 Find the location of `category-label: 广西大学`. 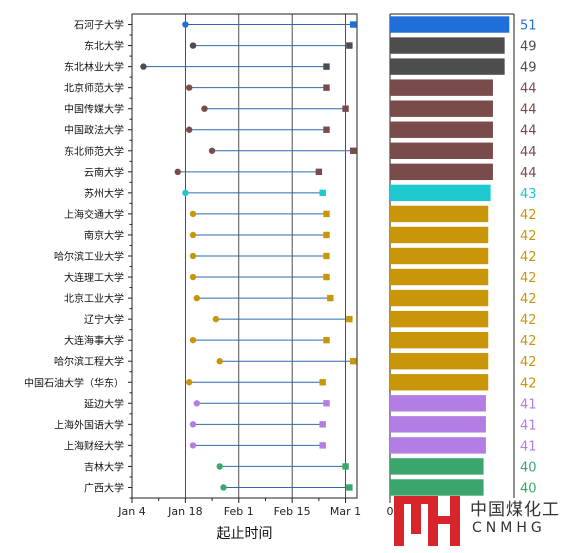

category-label: 广西大学 is located at coordinates (104, 487).